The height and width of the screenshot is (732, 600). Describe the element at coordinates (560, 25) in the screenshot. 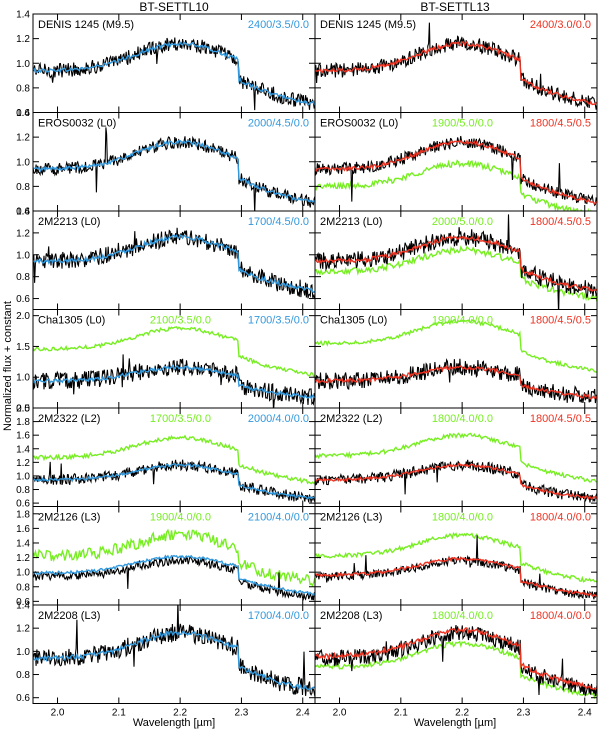

I see `model-label-red: 2400/3.0/0.0` at that location.